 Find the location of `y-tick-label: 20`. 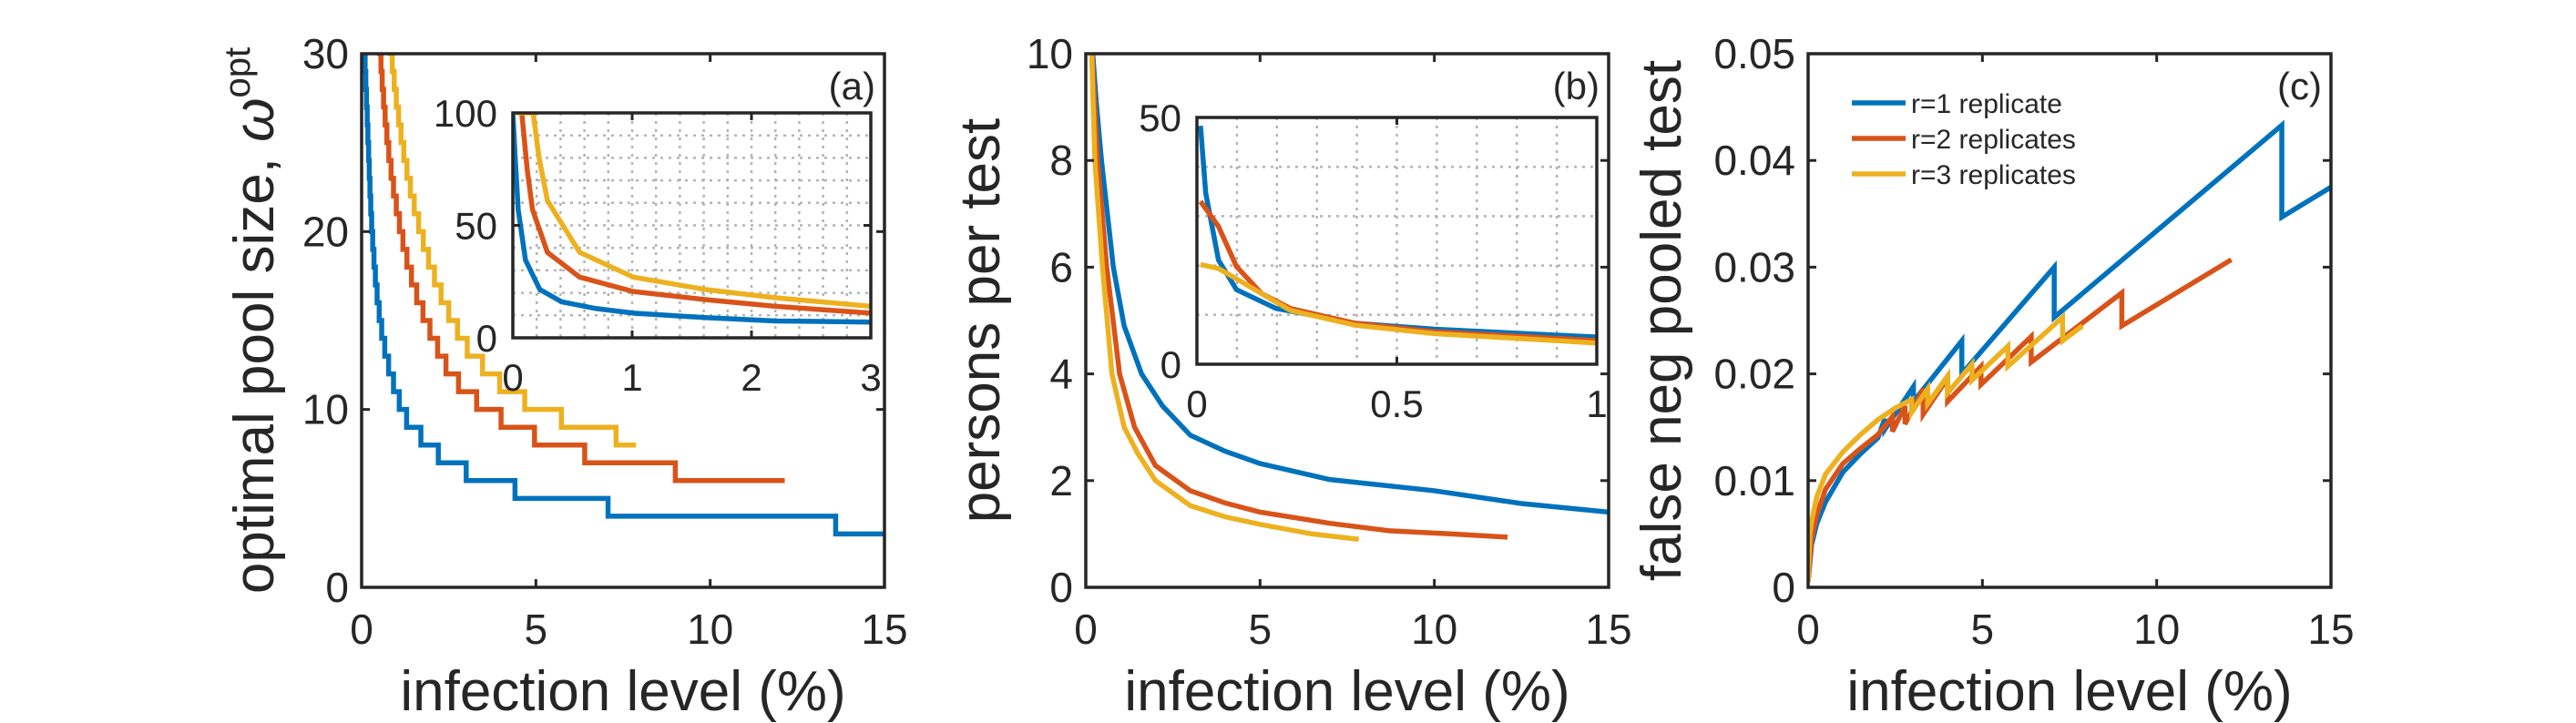

y-tick-label: 20 is located at coordinates (325, 231).